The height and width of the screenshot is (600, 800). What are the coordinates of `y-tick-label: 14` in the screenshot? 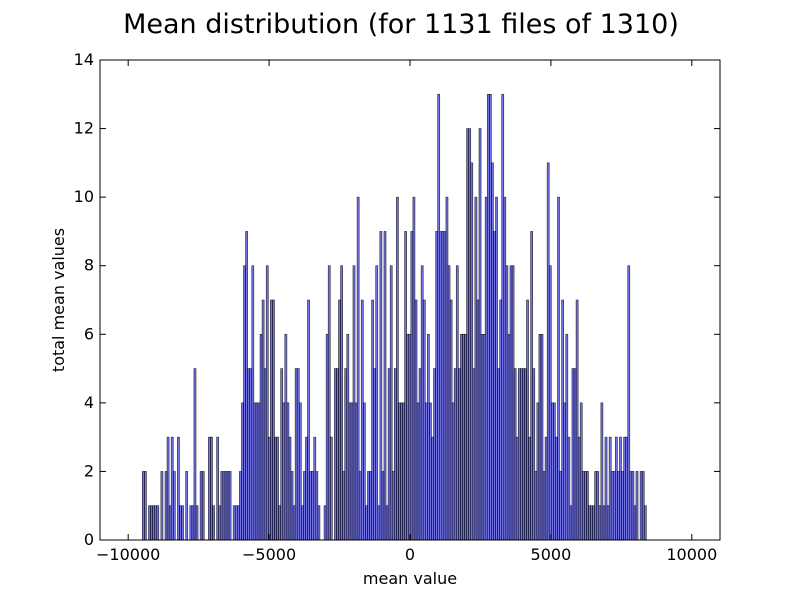 It's located at (84, 59).